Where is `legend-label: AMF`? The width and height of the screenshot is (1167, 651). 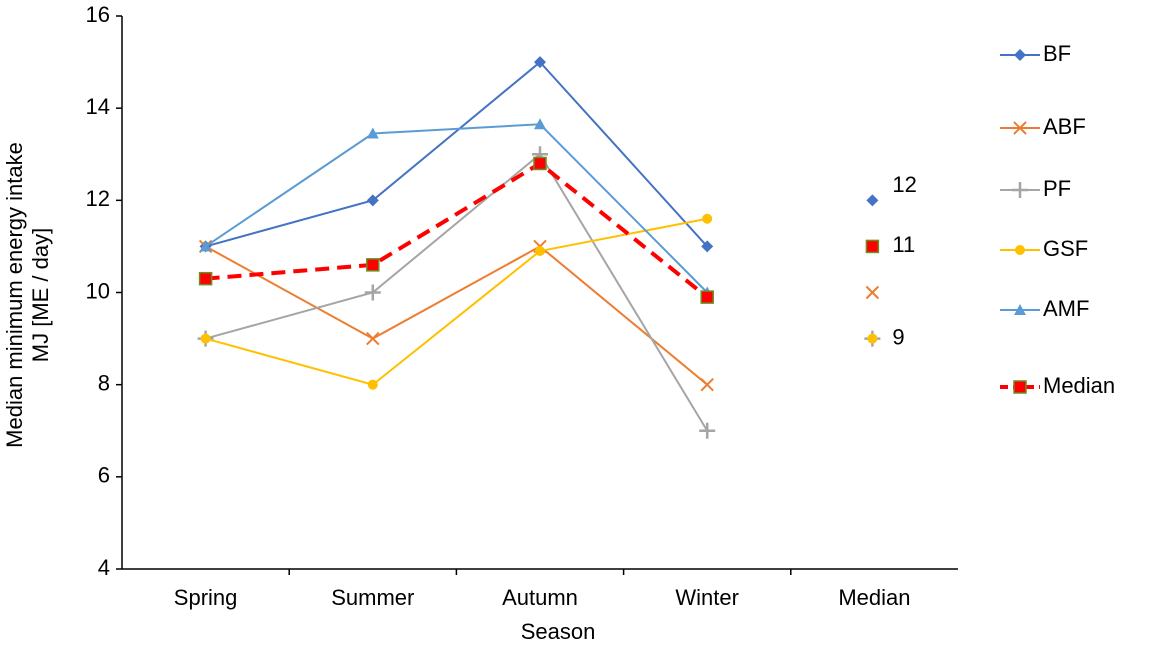
legend-label: AMF is located at coordinates (1066, 308).